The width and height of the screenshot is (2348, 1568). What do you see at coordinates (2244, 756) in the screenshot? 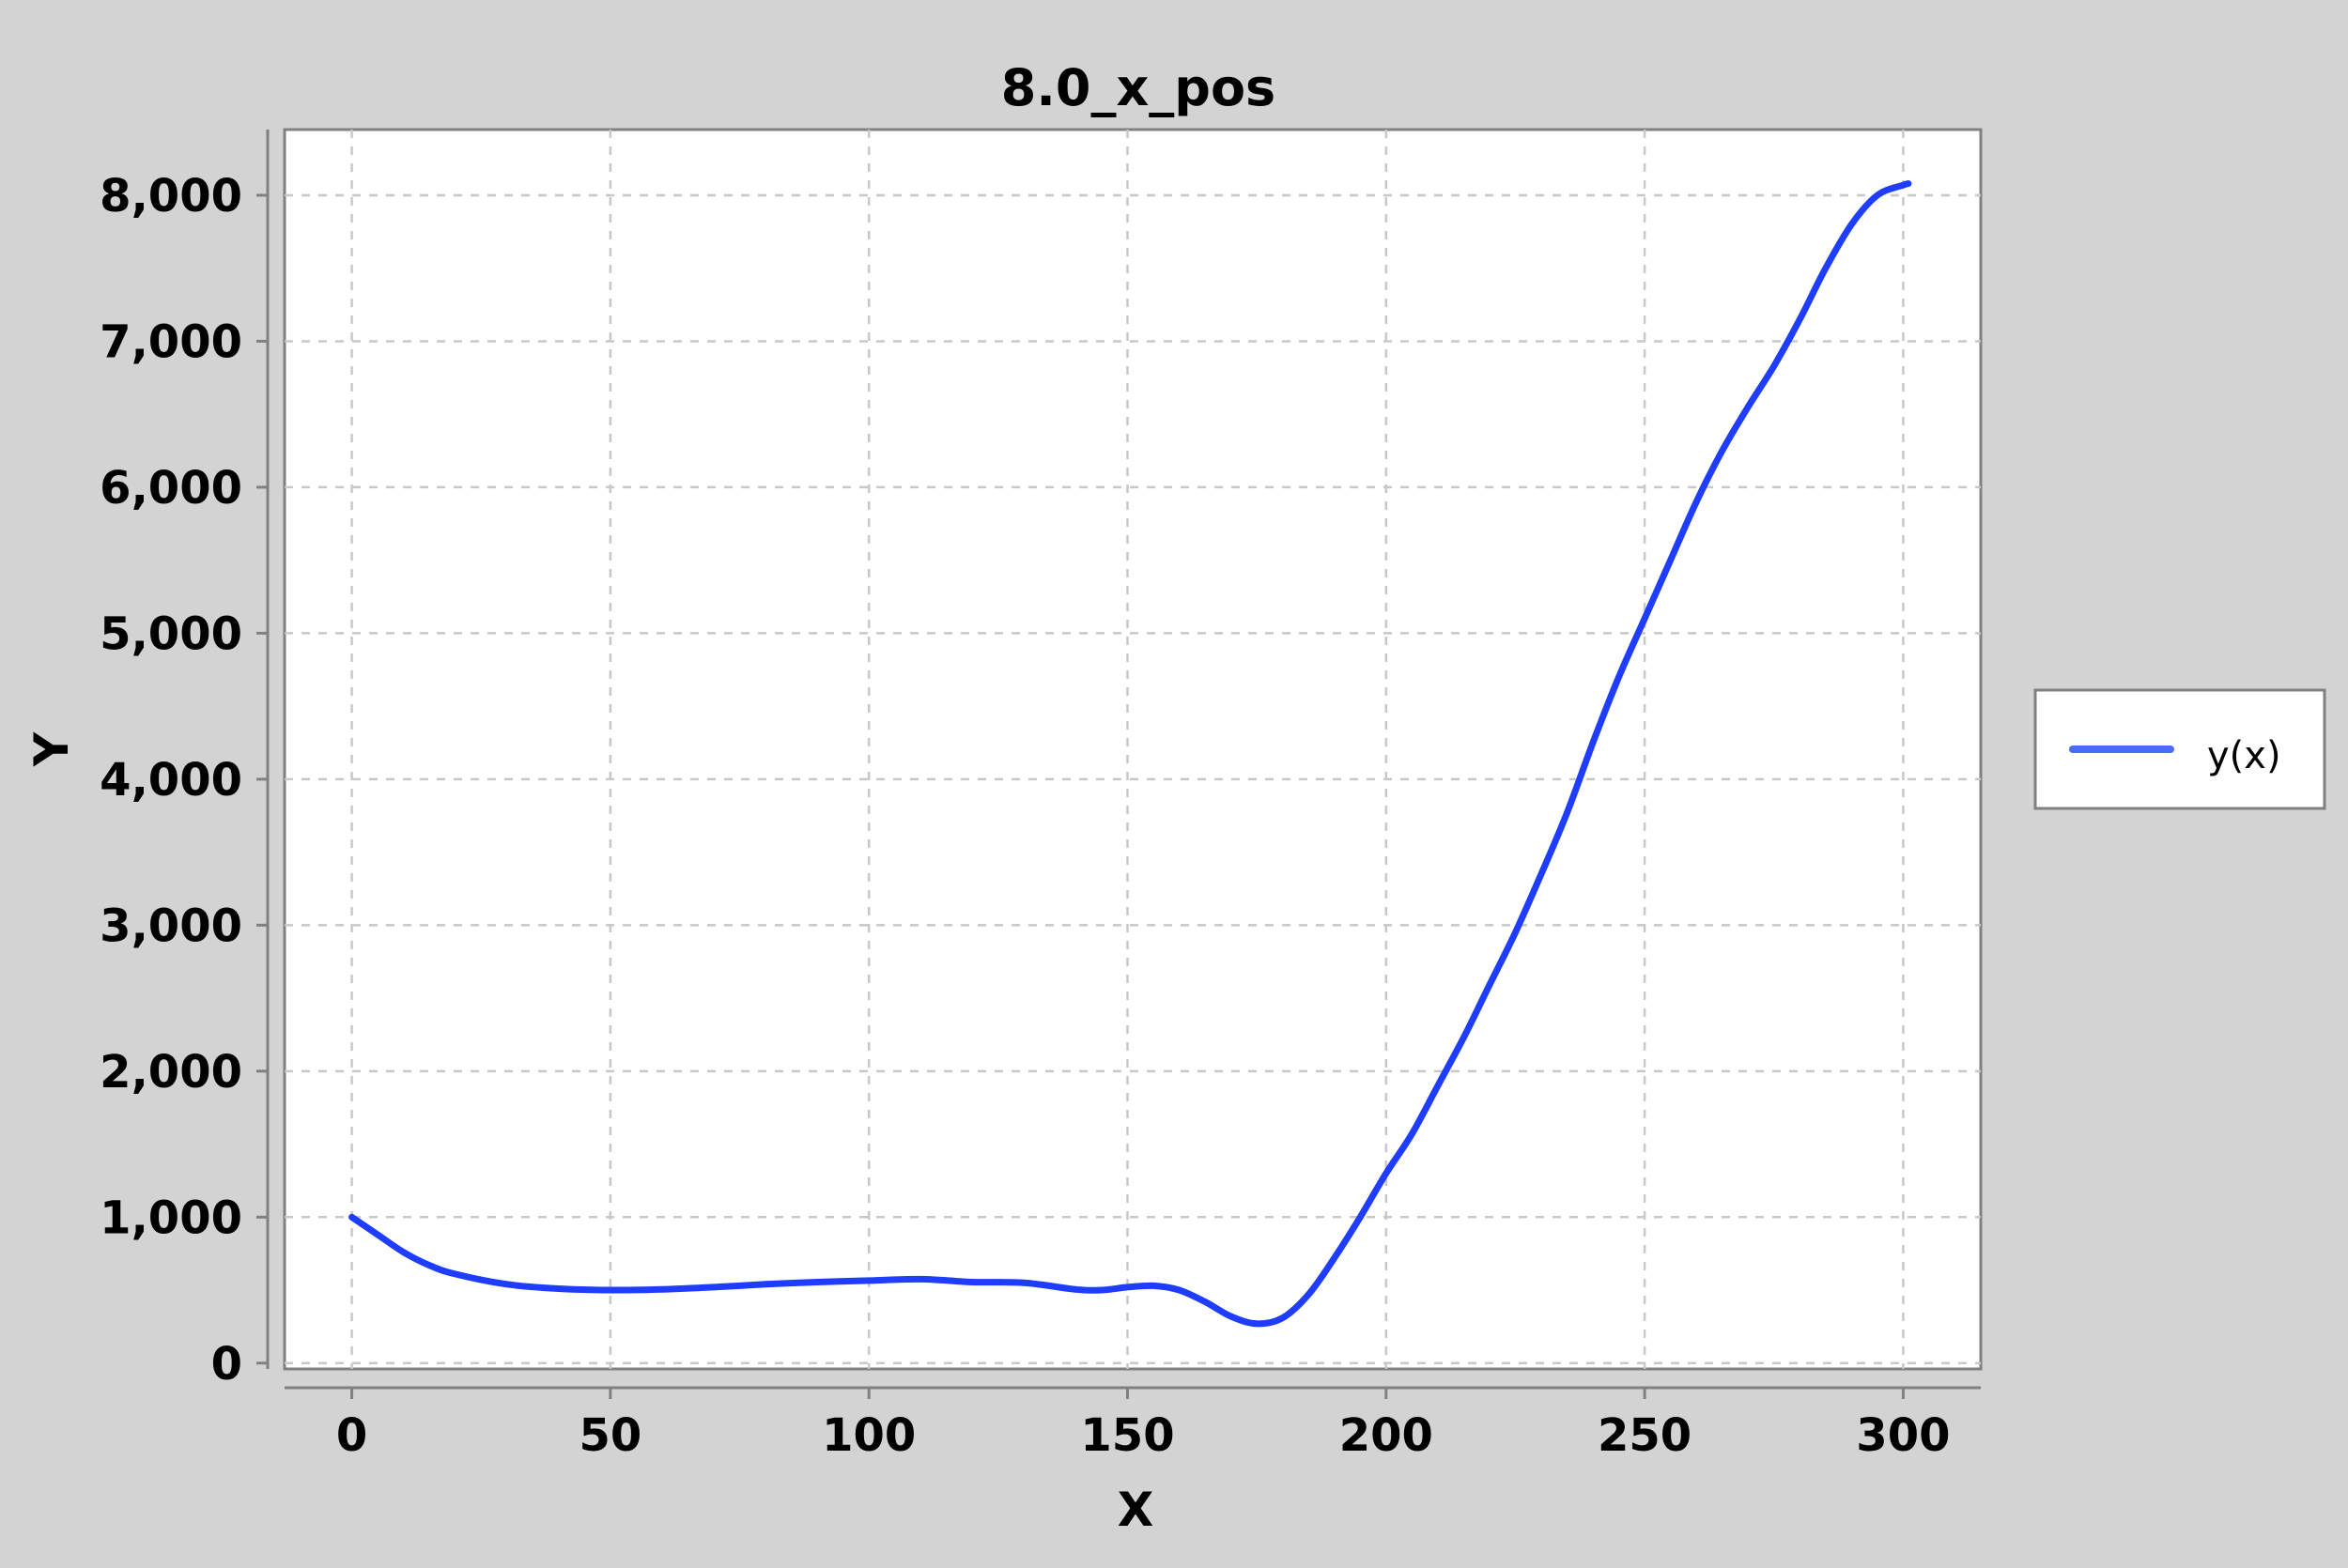
I see `legend-label: y(x)` at bounding box center [2244, 756].